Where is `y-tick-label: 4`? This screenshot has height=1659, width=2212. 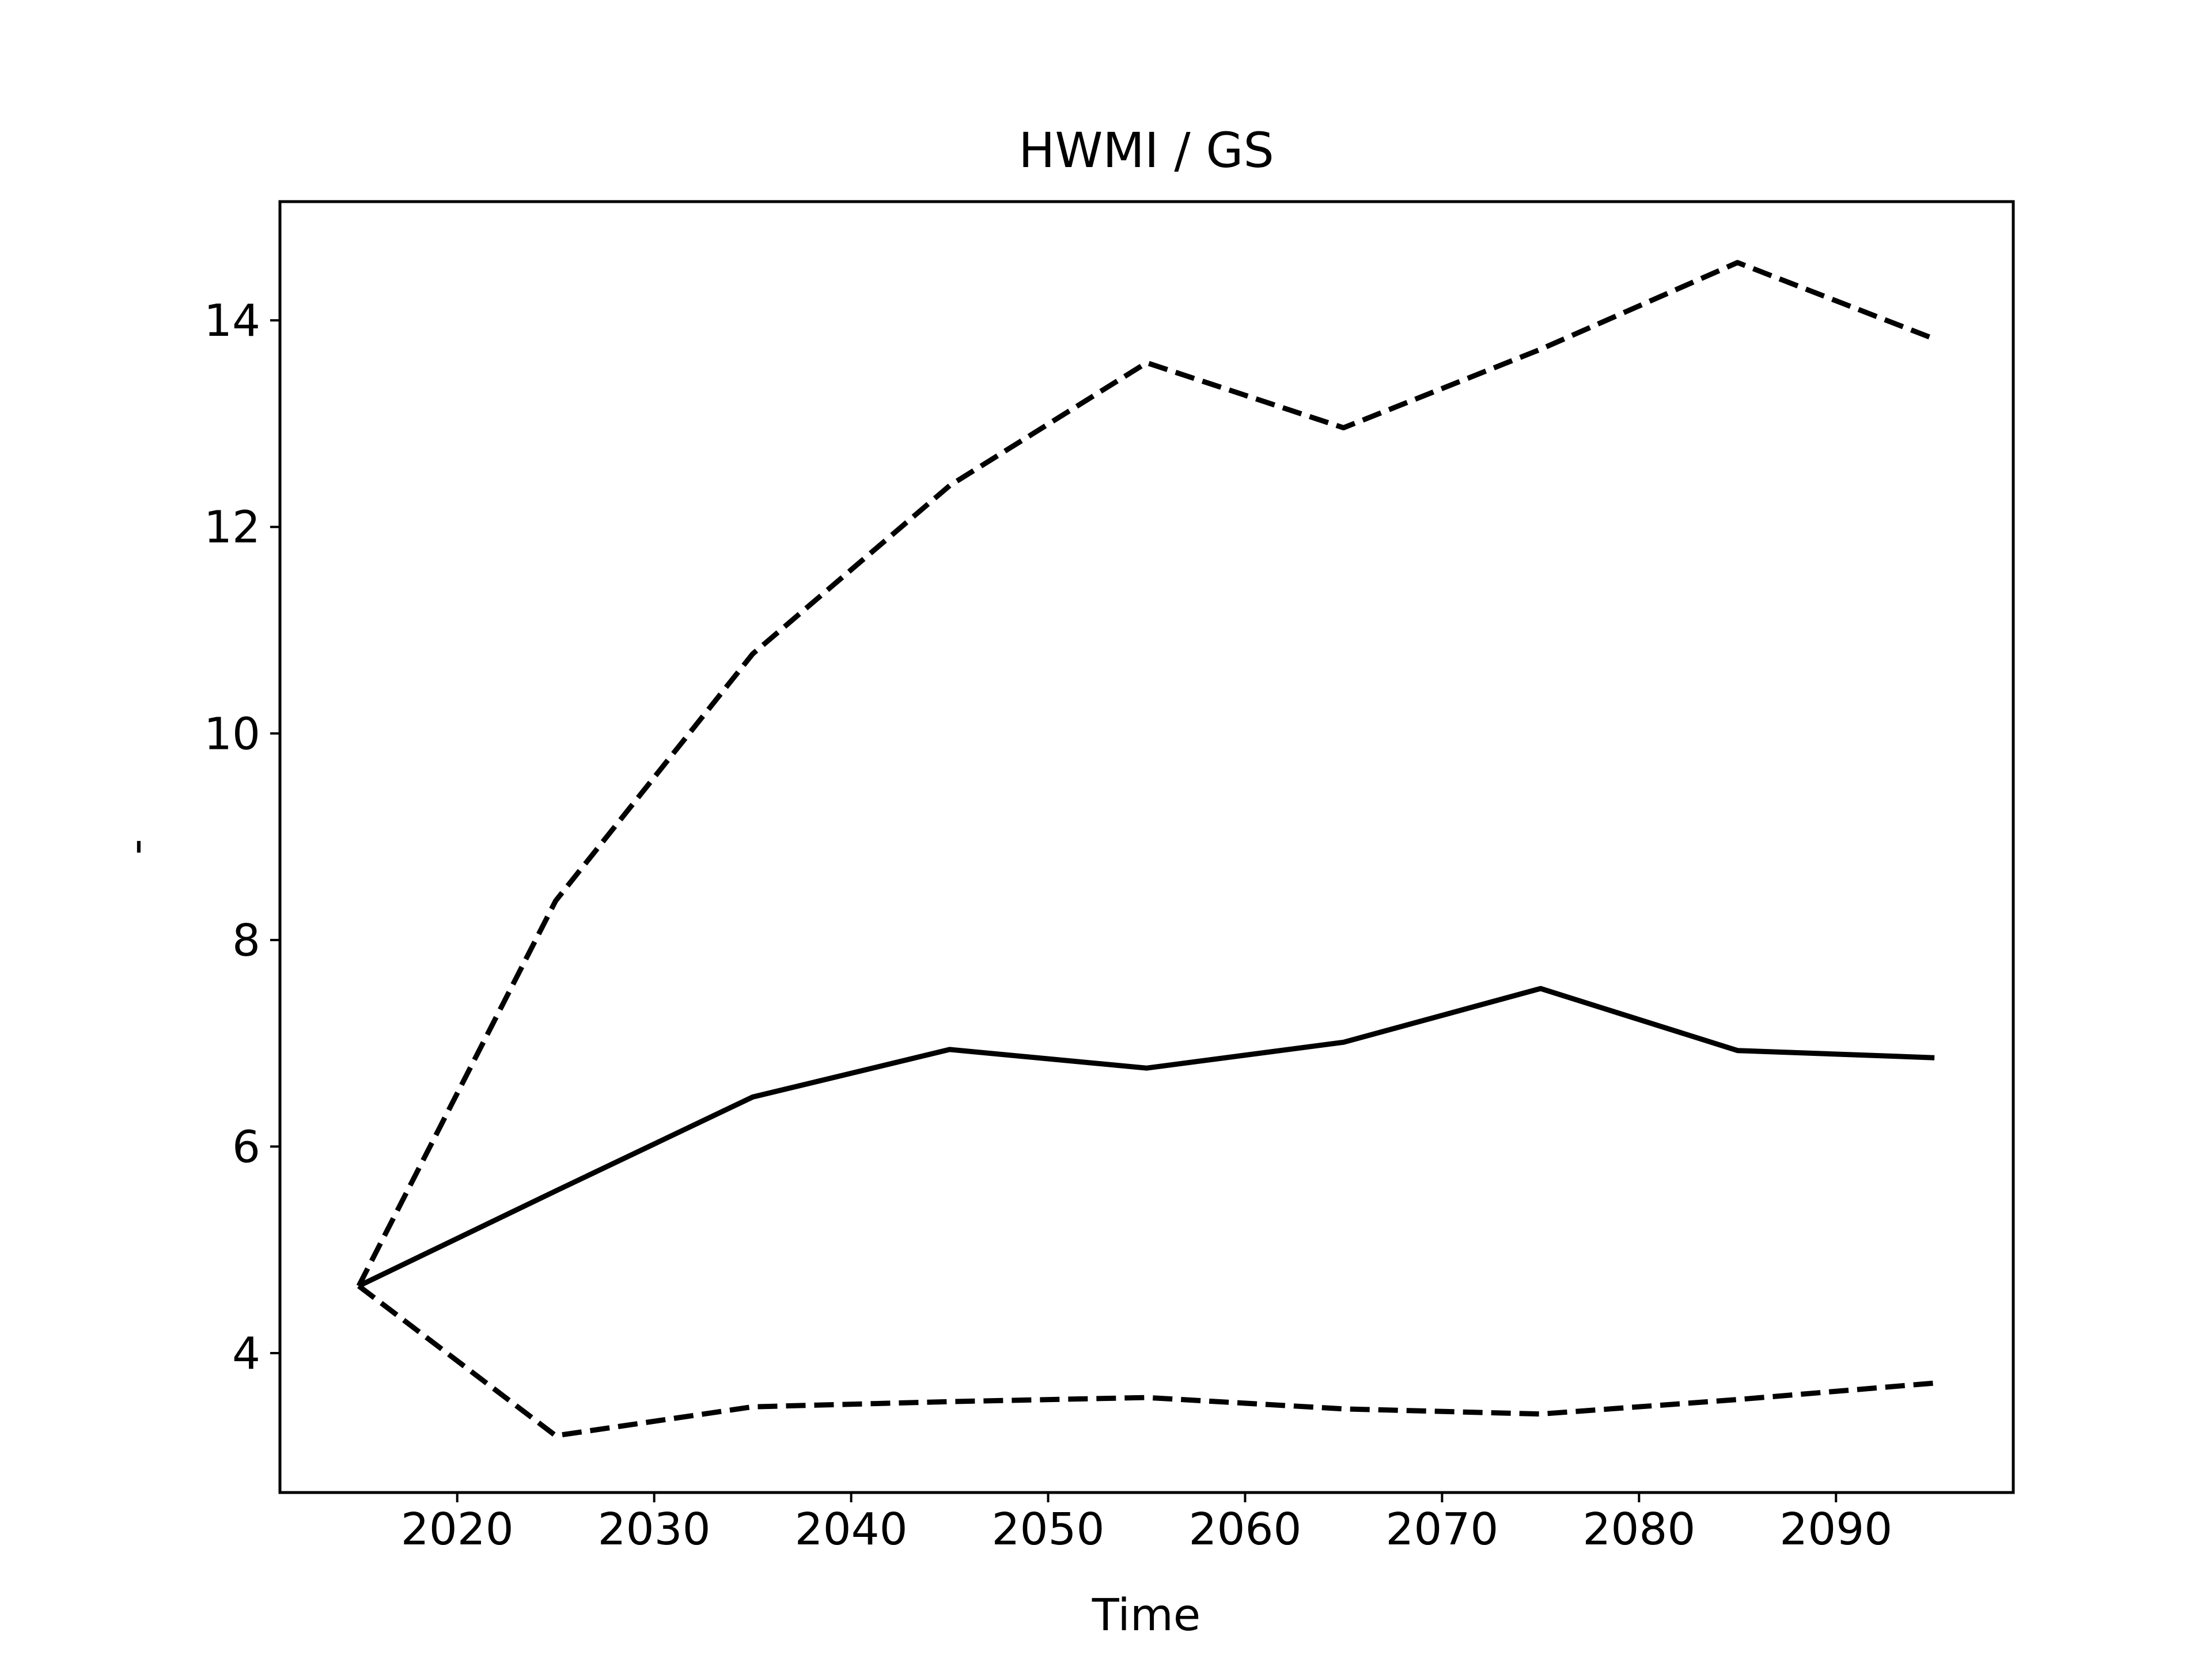
y-tick-label: 4 is located at coordinates (246, 1354).